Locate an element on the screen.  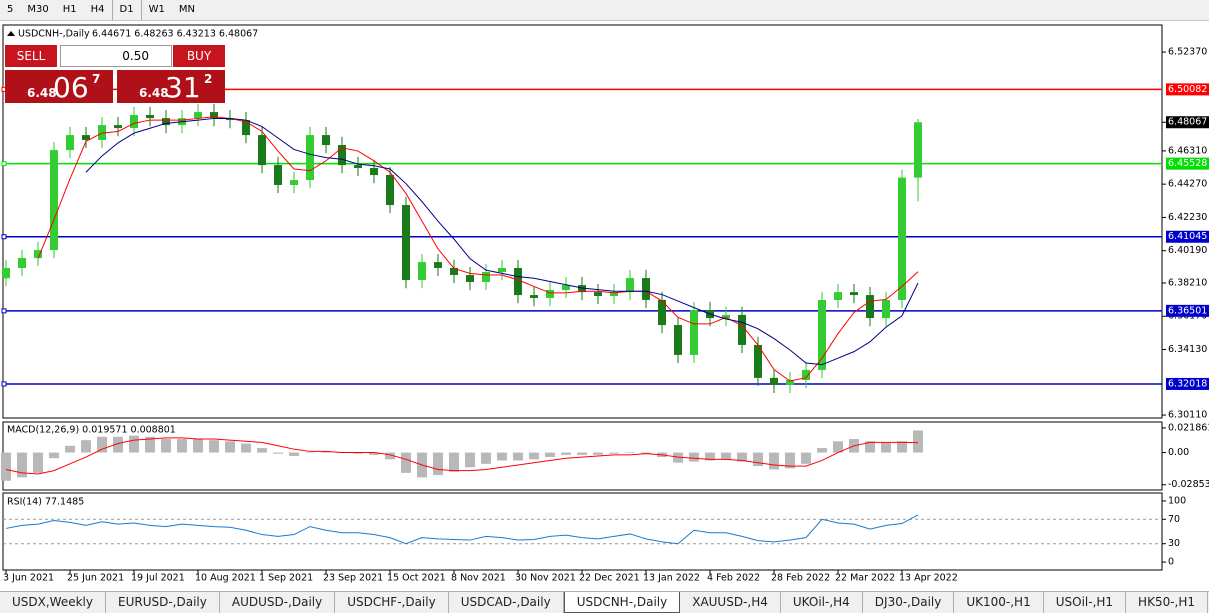
lot-input: 0.50 is located at coordinates (116, 56).